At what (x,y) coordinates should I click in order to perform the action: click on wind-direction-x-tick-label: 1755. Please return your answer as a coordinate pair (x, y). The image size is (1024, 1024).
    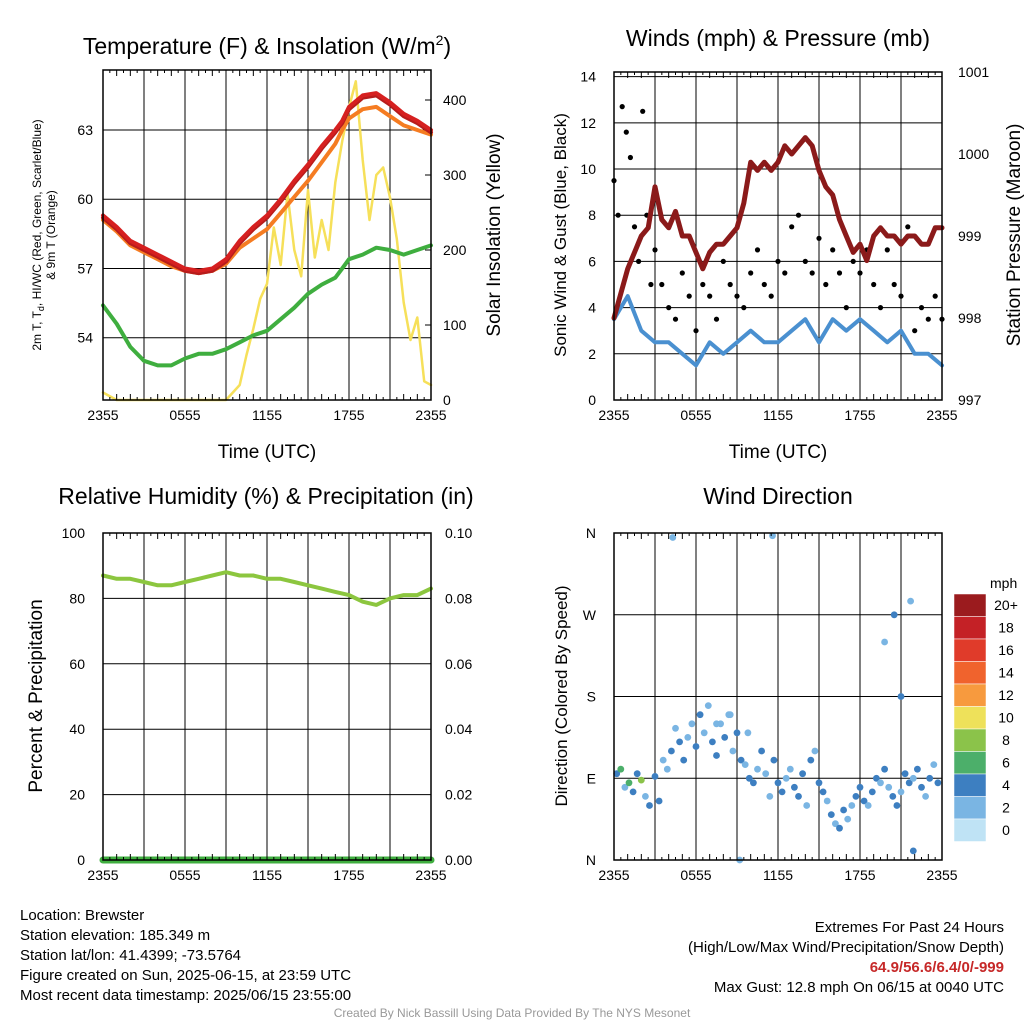
    Looking at the image, I should click on (859, 875).